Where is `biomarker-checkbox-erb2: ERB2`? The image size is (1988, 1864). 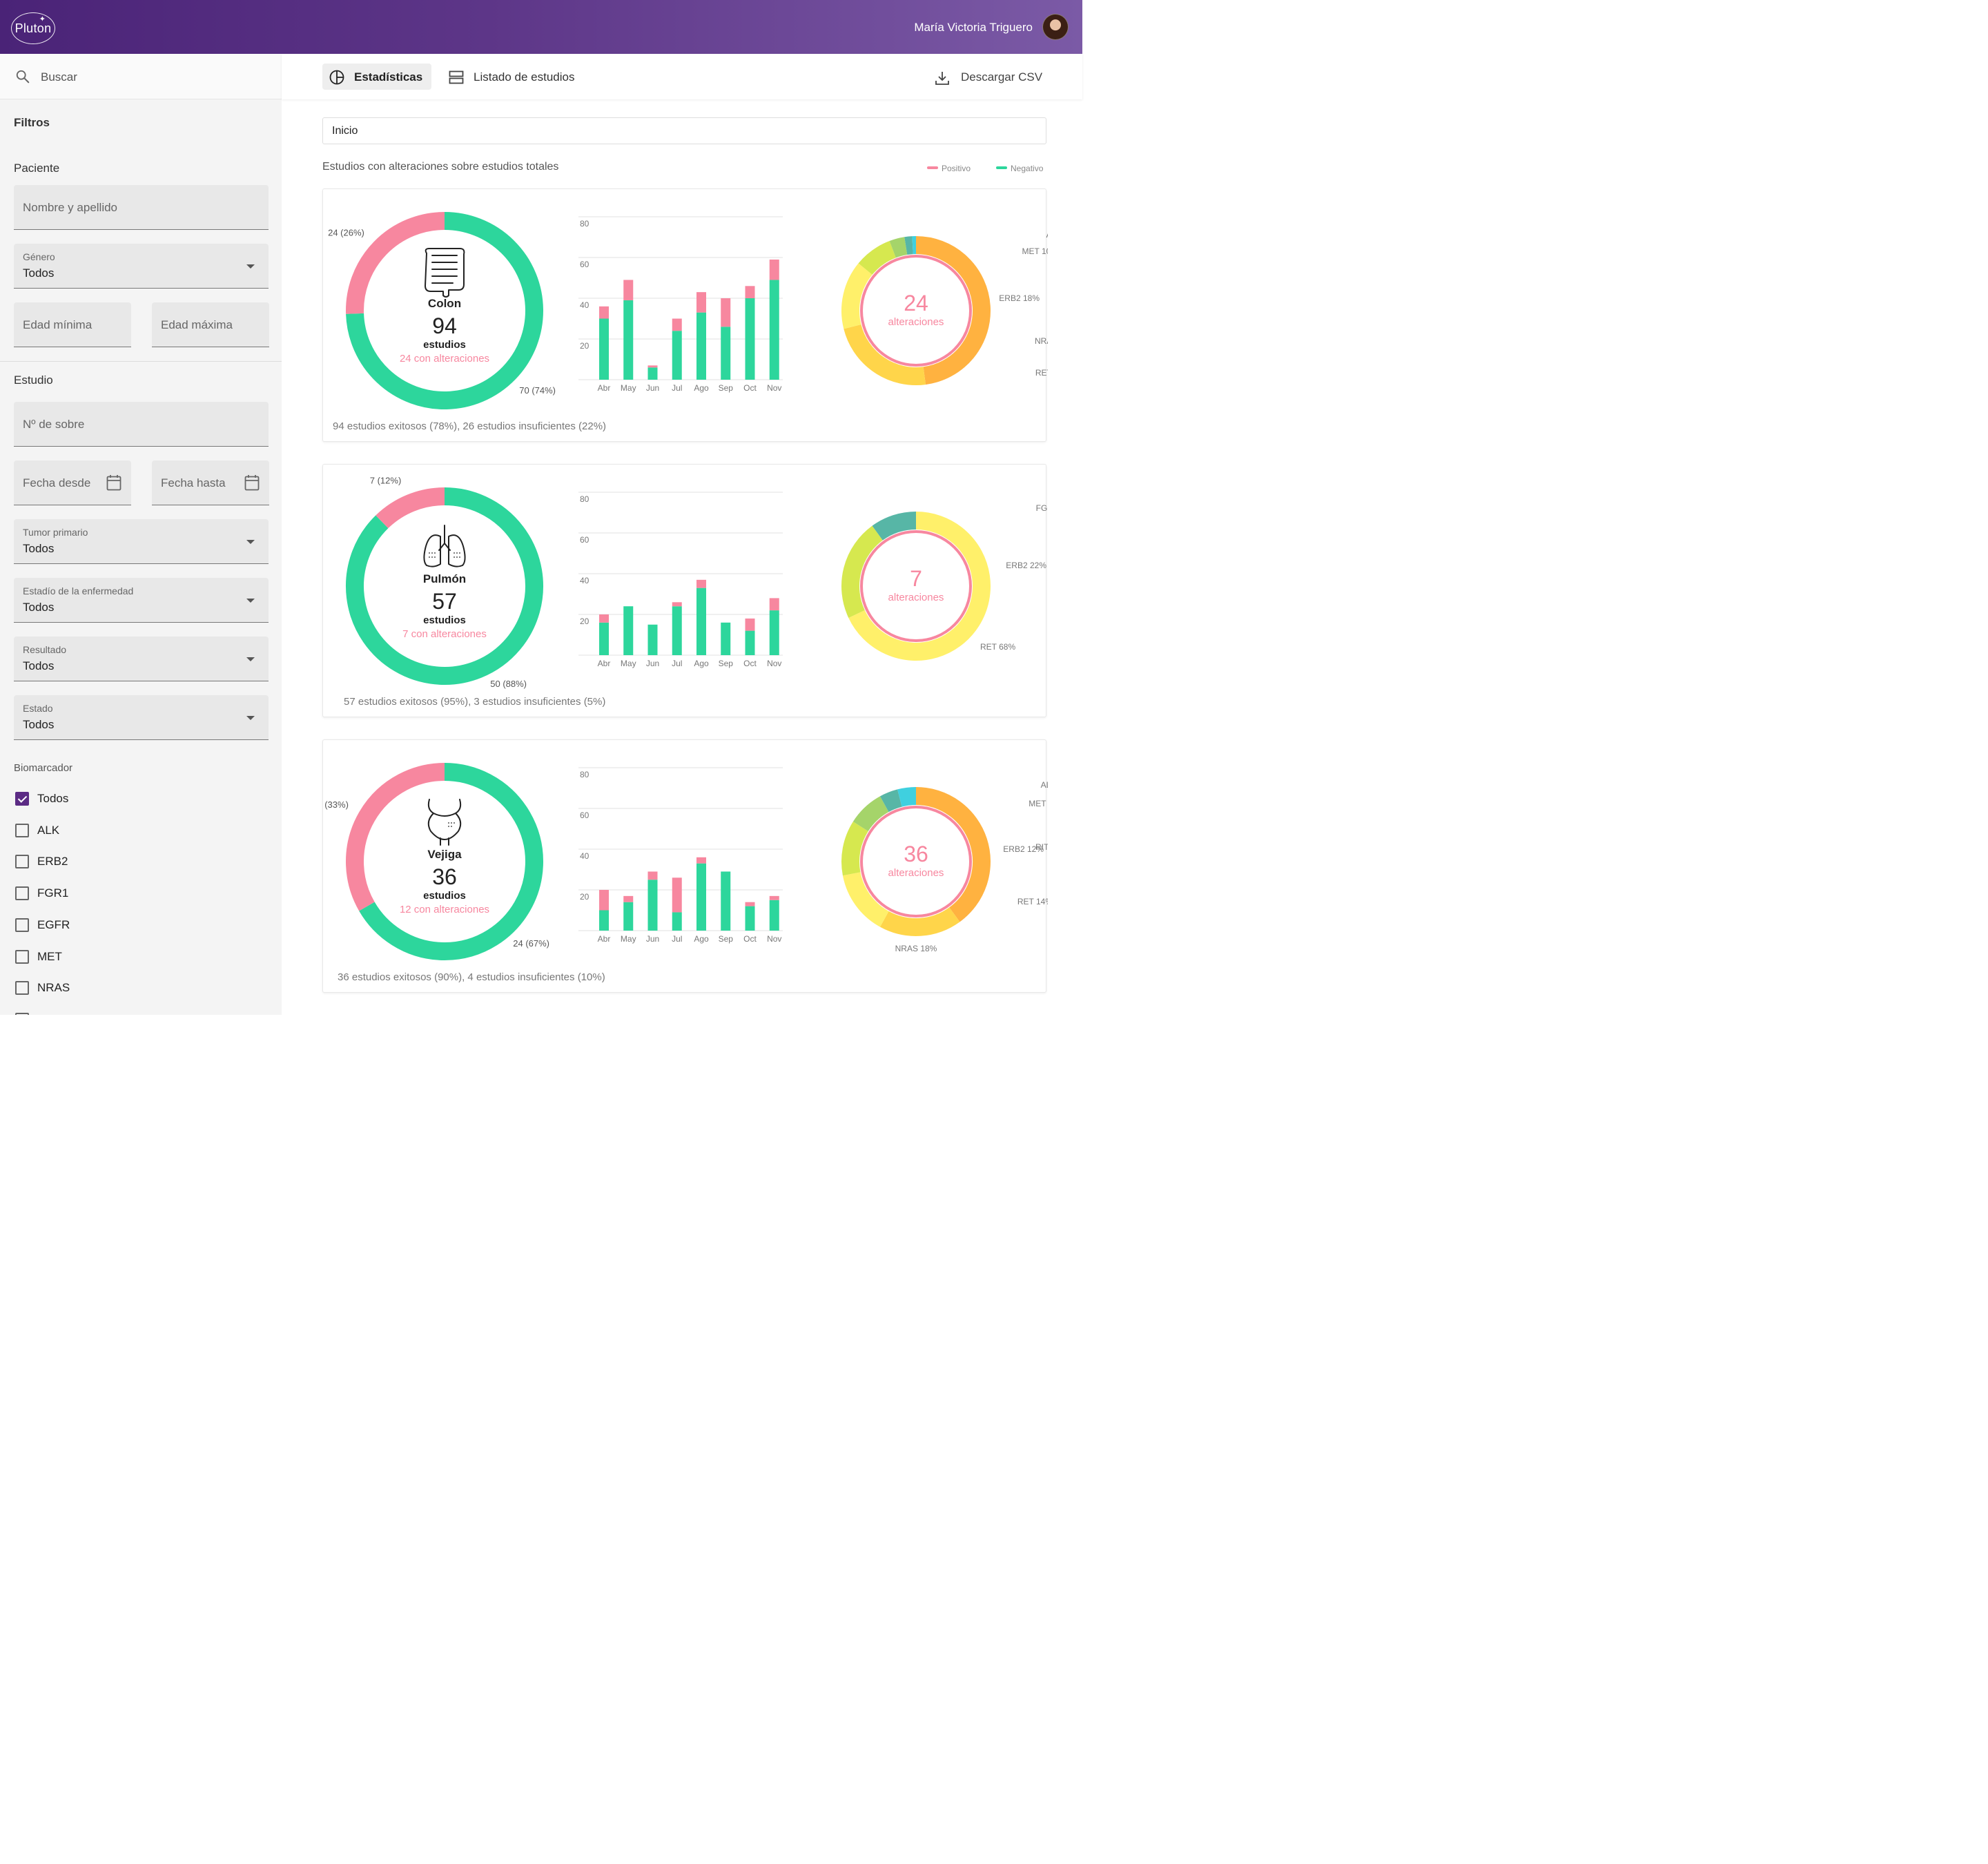 biomarker-checkbox-erb2: ERB2 is located at coordinates (84, 863).